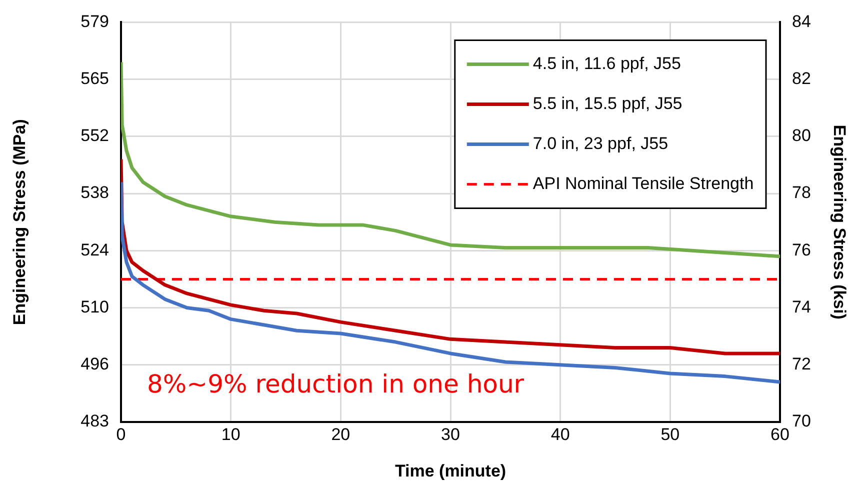  I want to click on y2-axis-title: Engineering Stress (ksi), so click(840, 222).